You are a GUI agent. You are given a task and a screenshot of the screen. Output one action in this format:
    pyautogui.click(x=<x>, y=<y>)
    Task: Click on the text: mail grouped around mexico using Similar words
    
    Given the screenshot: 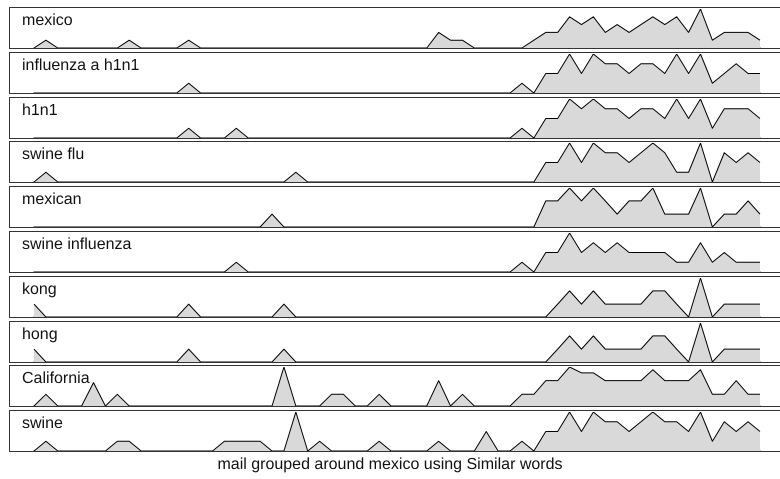 What is the action you would take?
    pyautogui.click(x=390, y=465)
    